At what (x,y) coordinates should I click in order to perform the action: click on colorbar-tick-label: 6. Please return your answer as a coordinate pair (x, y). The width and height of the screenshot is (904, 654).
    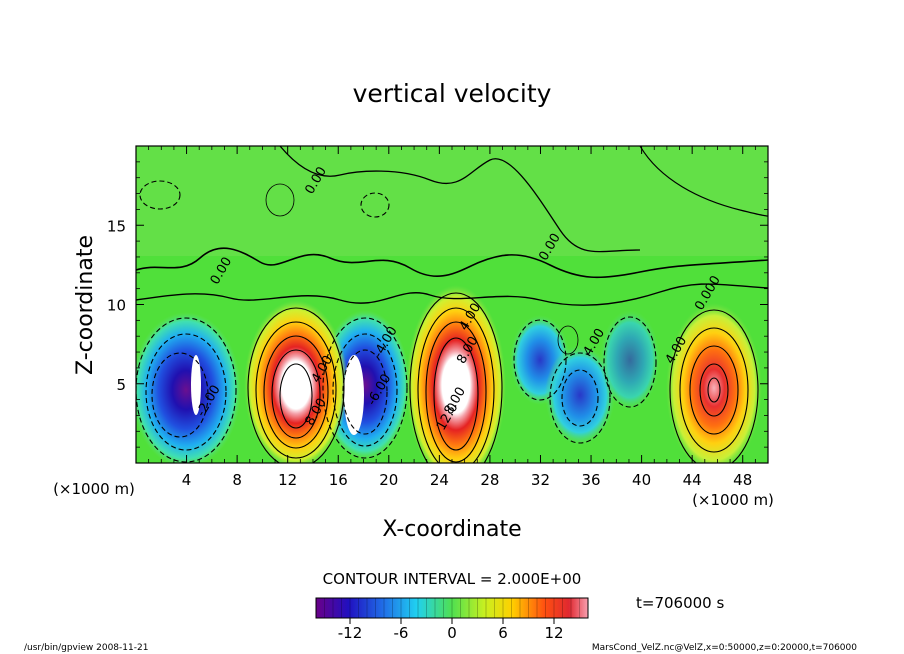
    Looking at the image, I should click on (503, 633).